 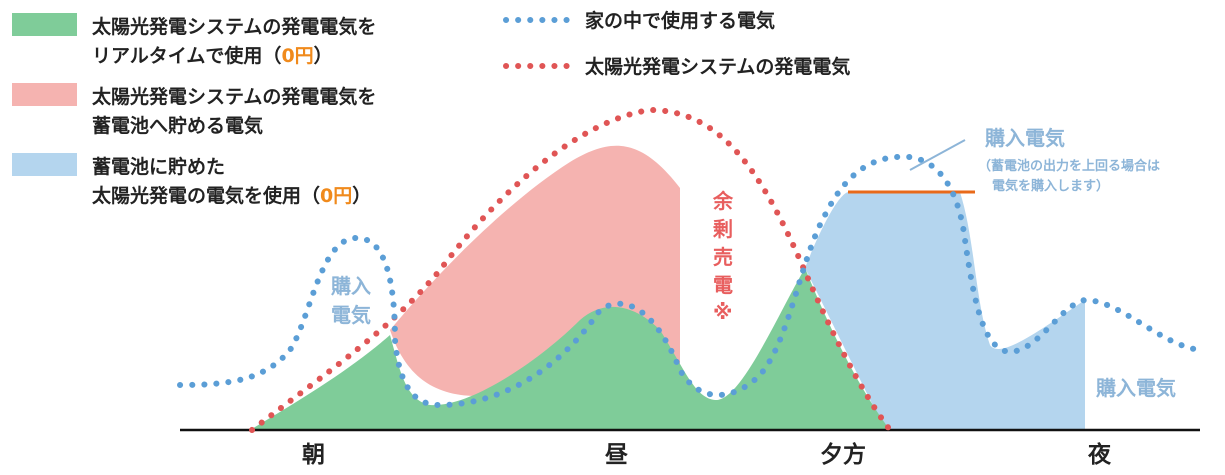 What do you see at coordinates (44, 94) in the screenshot?
I see `legend-swatch-red` at bounding box center [44, 94].